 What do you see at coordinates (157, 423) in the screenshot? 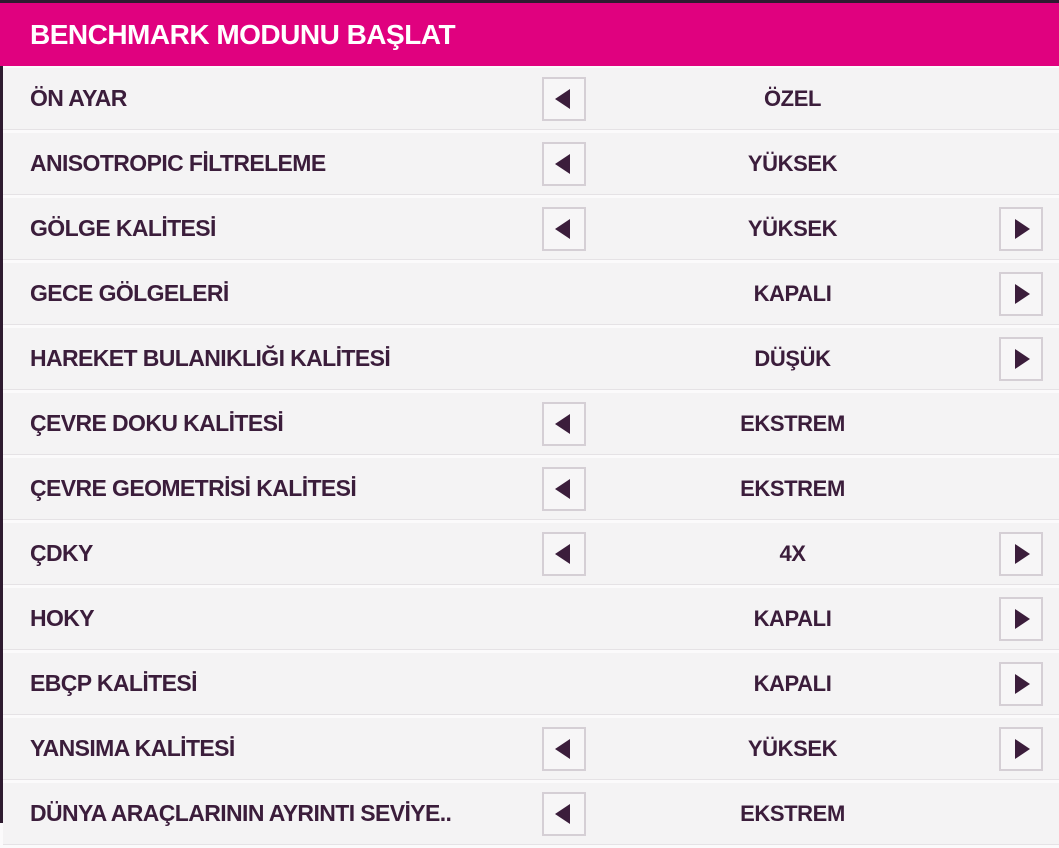
I see `setting-label: ÇEVRE DOKU KALİTESİ` at bounding box center [157, 423].